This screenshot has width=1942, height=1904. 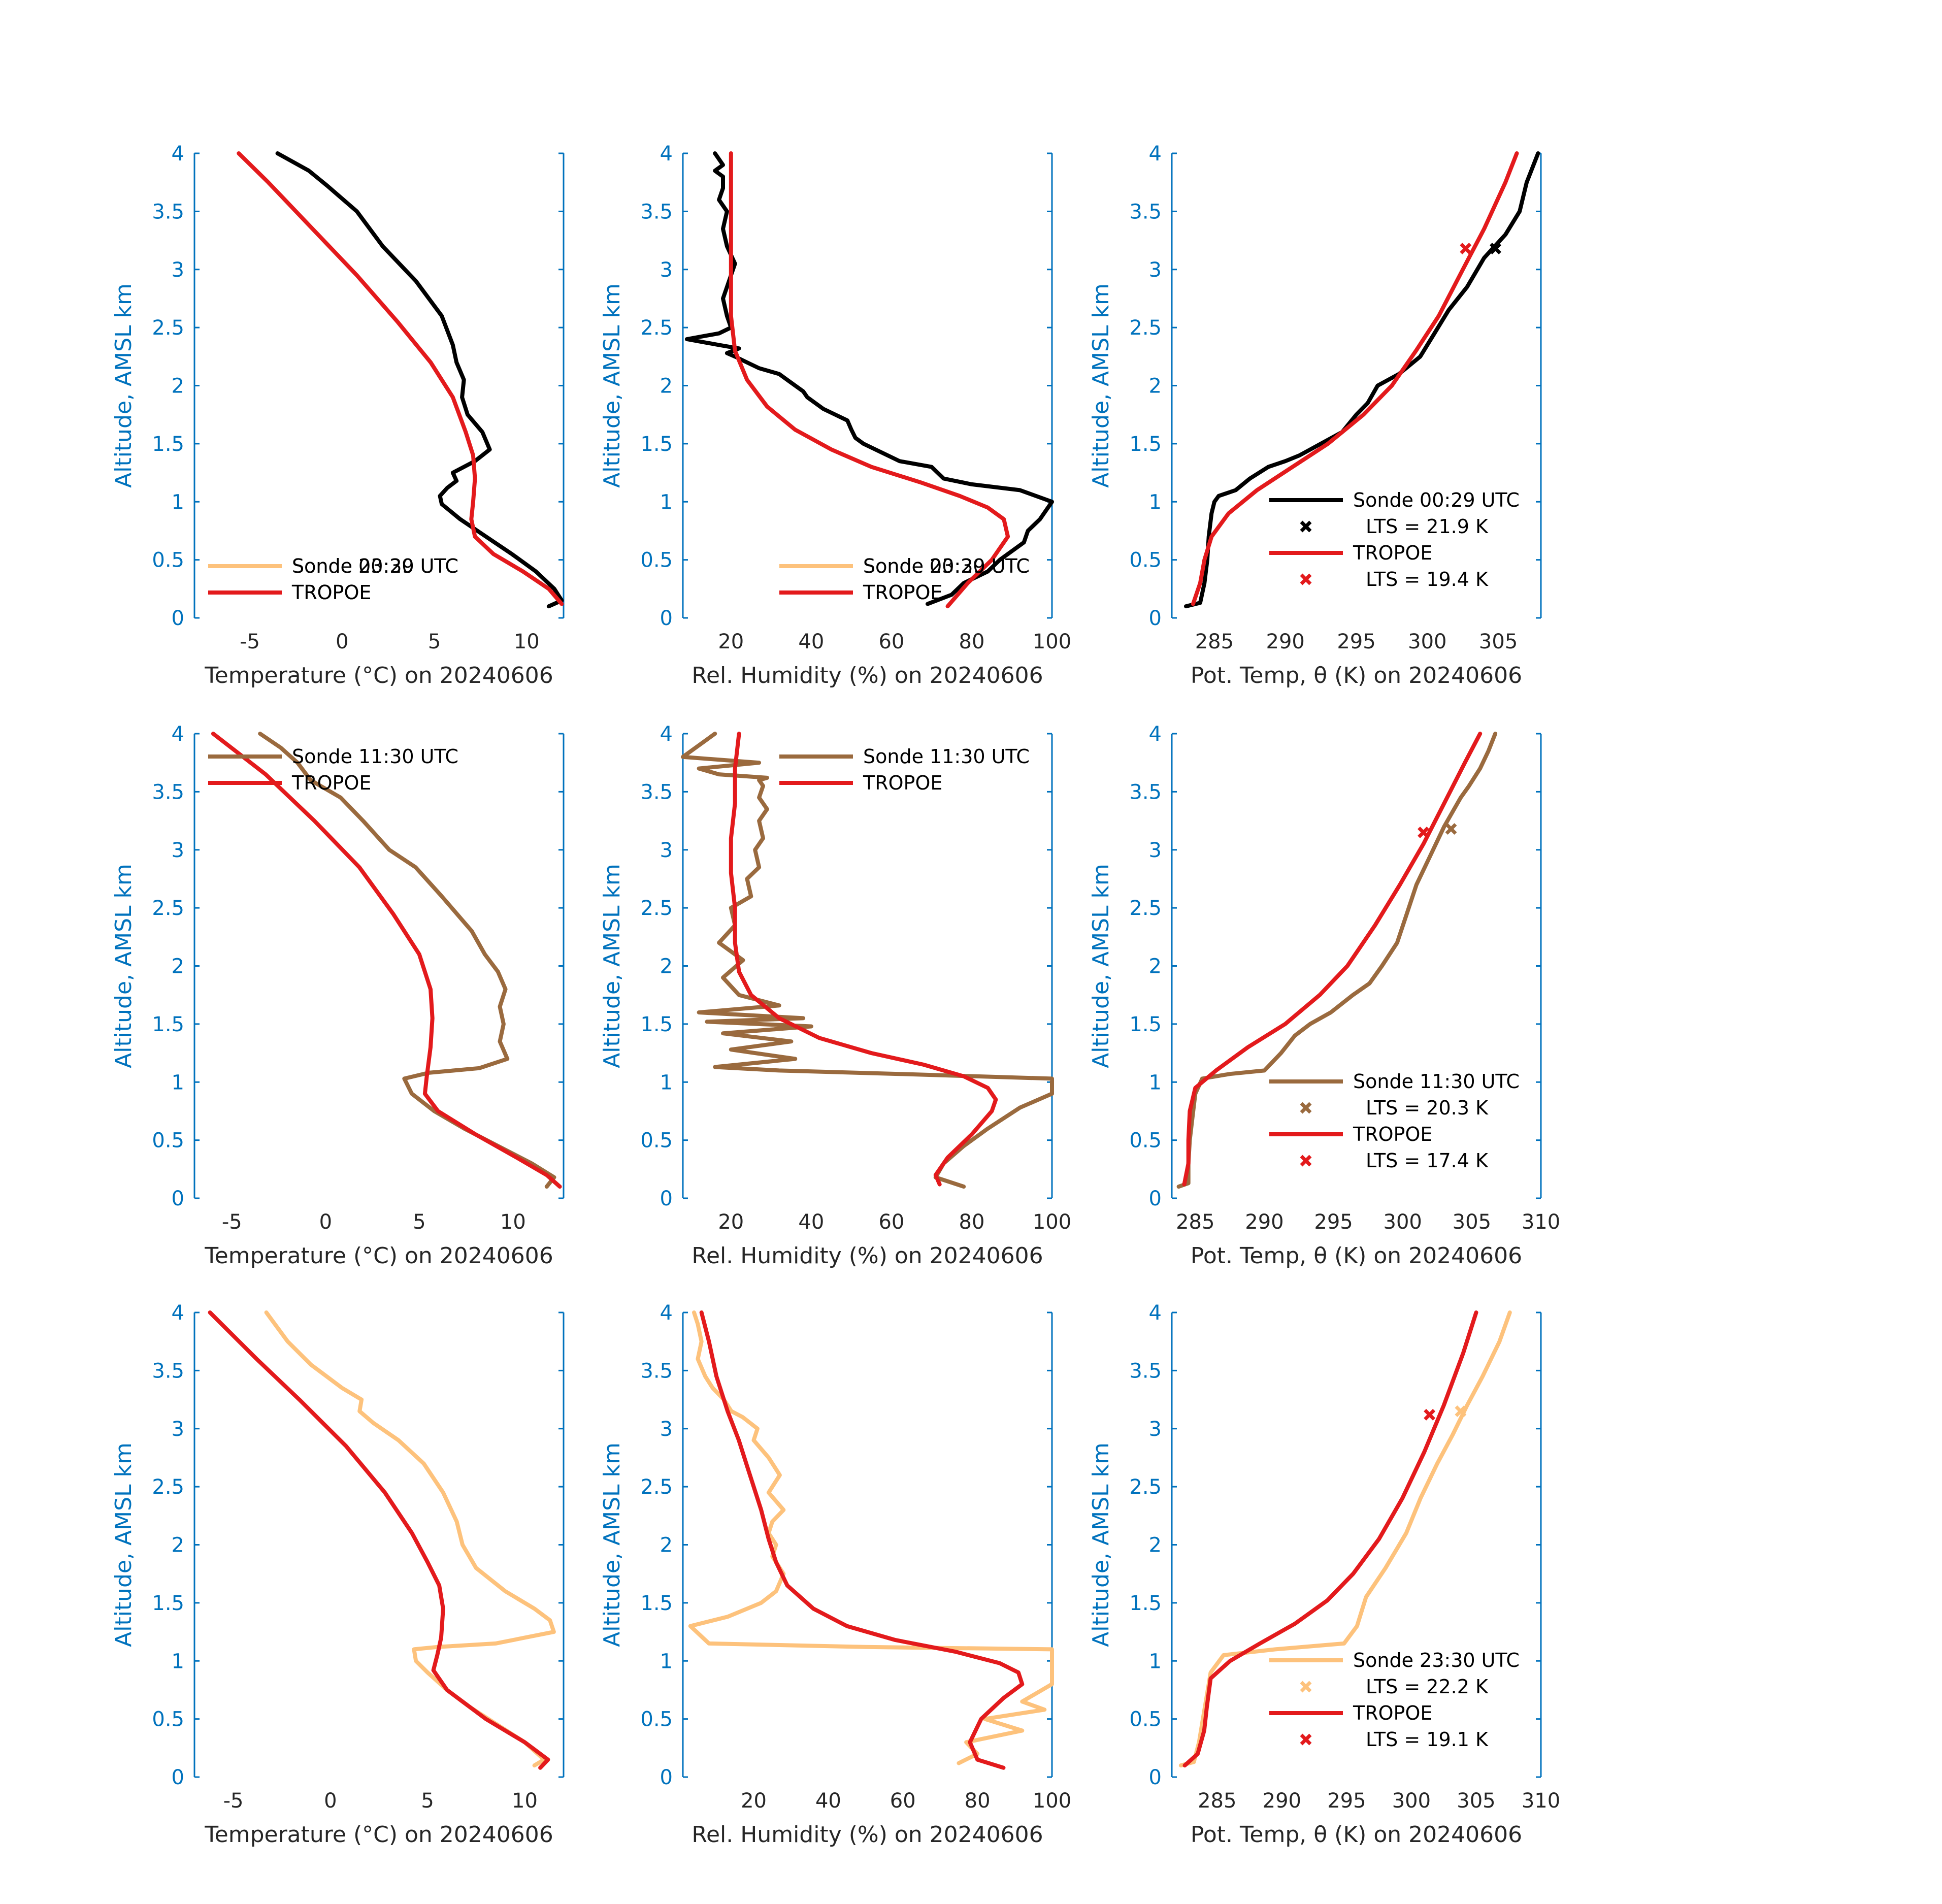 I want to click on x-tick-label: -5, so click(x=250, y=642).